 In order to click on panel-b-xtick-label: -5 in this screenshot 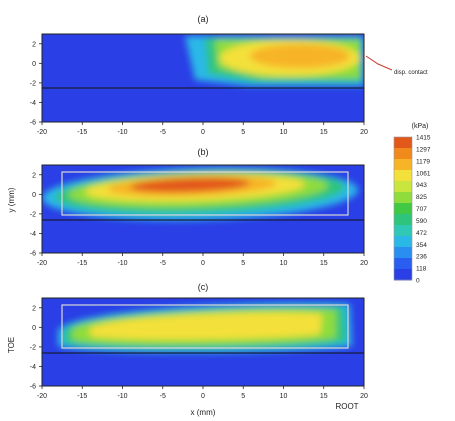, I will do `click(163, 263)`.